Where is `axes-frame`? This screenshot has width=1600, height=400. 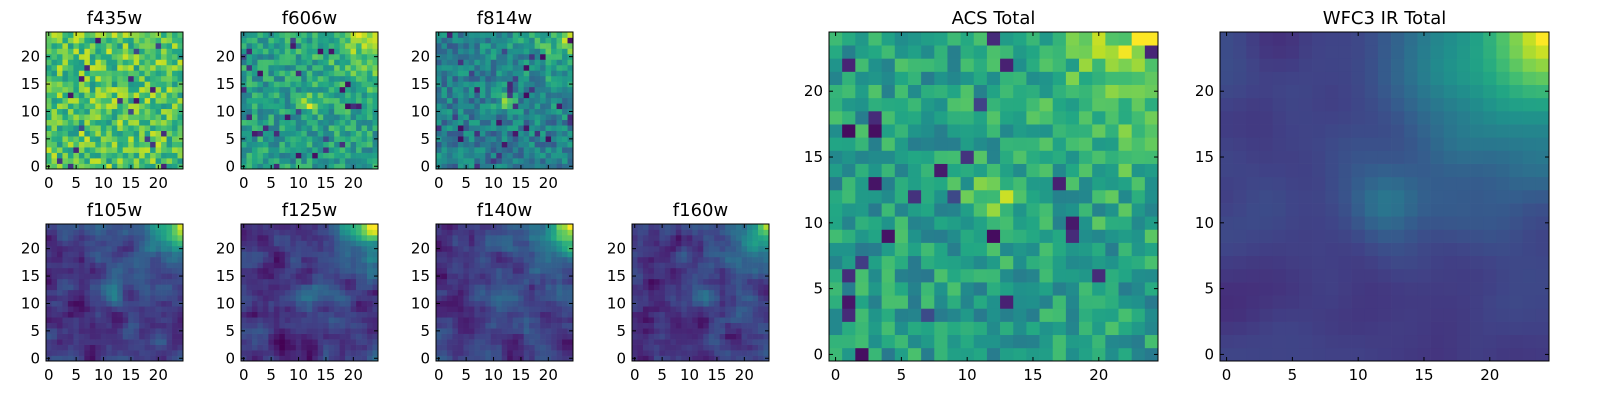
axes-frame is located at coordinates (114, 292).